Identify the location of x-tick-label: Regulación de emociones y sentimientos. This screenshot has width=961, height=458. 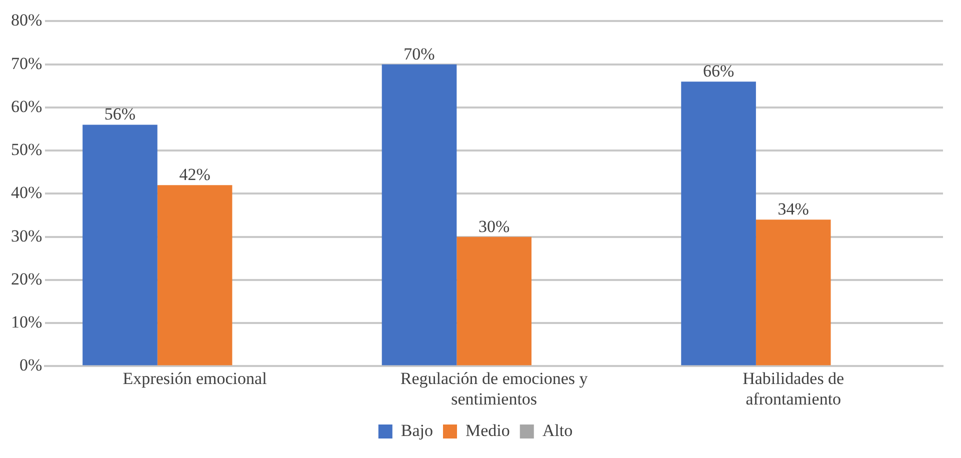
(494, 388).